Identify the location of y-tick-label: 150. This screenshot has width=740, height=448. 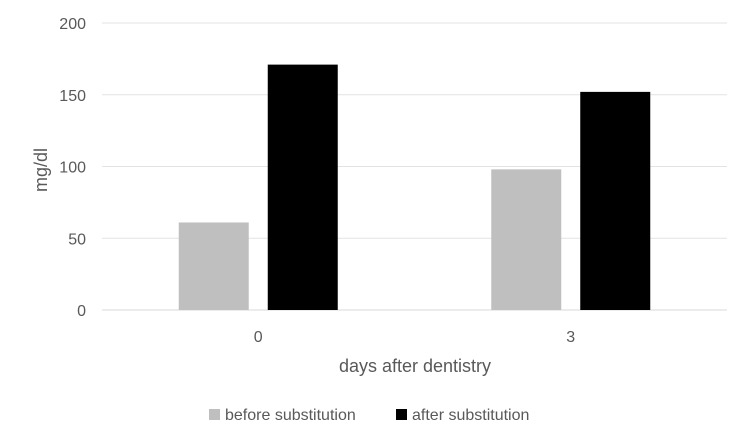
(72, 96).